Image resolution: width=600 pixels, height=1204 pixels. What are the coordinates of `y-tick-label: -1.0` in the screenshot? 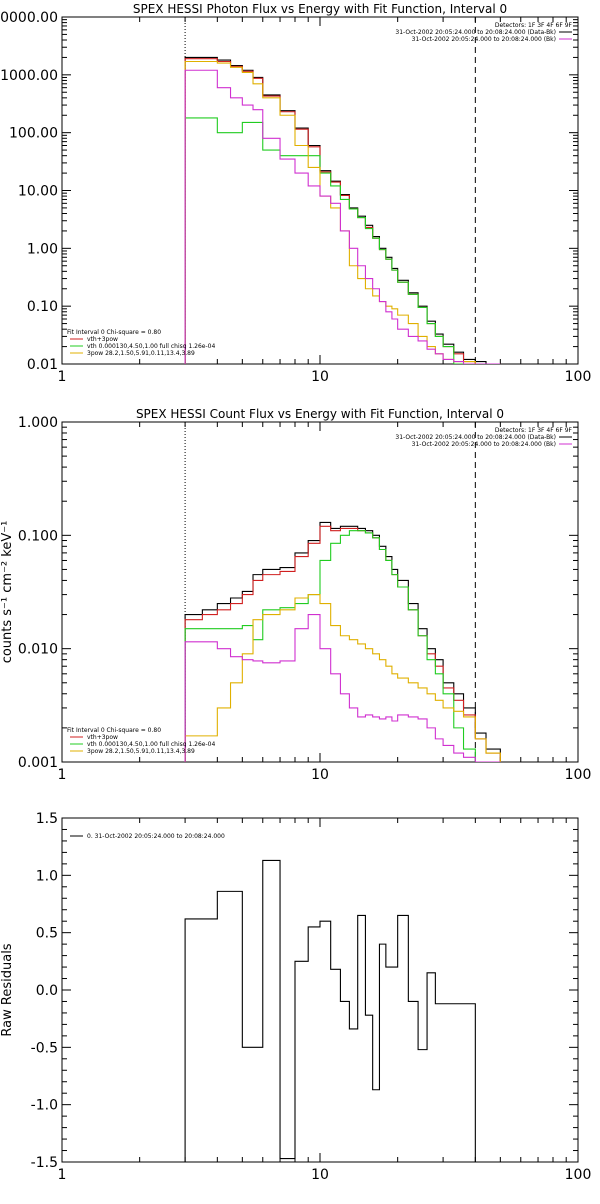 It's located at (44, 1106).